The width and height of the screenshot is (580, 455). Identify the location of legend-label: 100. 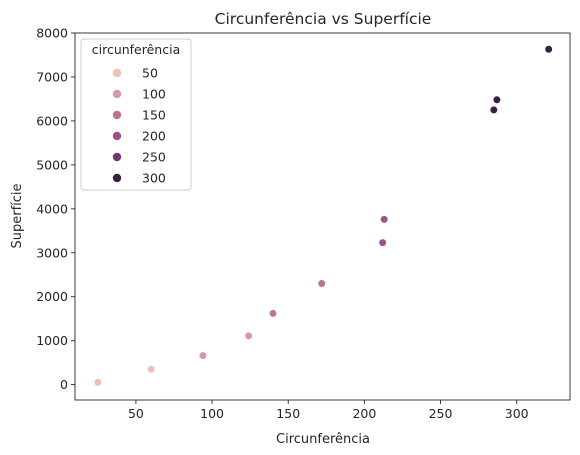
(154, 94).